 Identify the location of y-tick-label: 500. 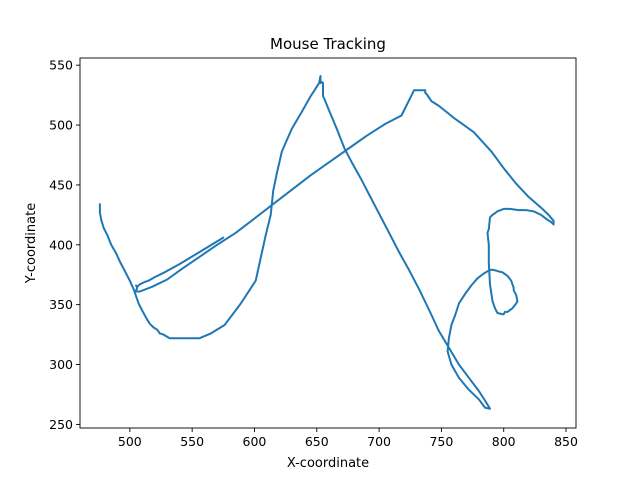
(61, 125).